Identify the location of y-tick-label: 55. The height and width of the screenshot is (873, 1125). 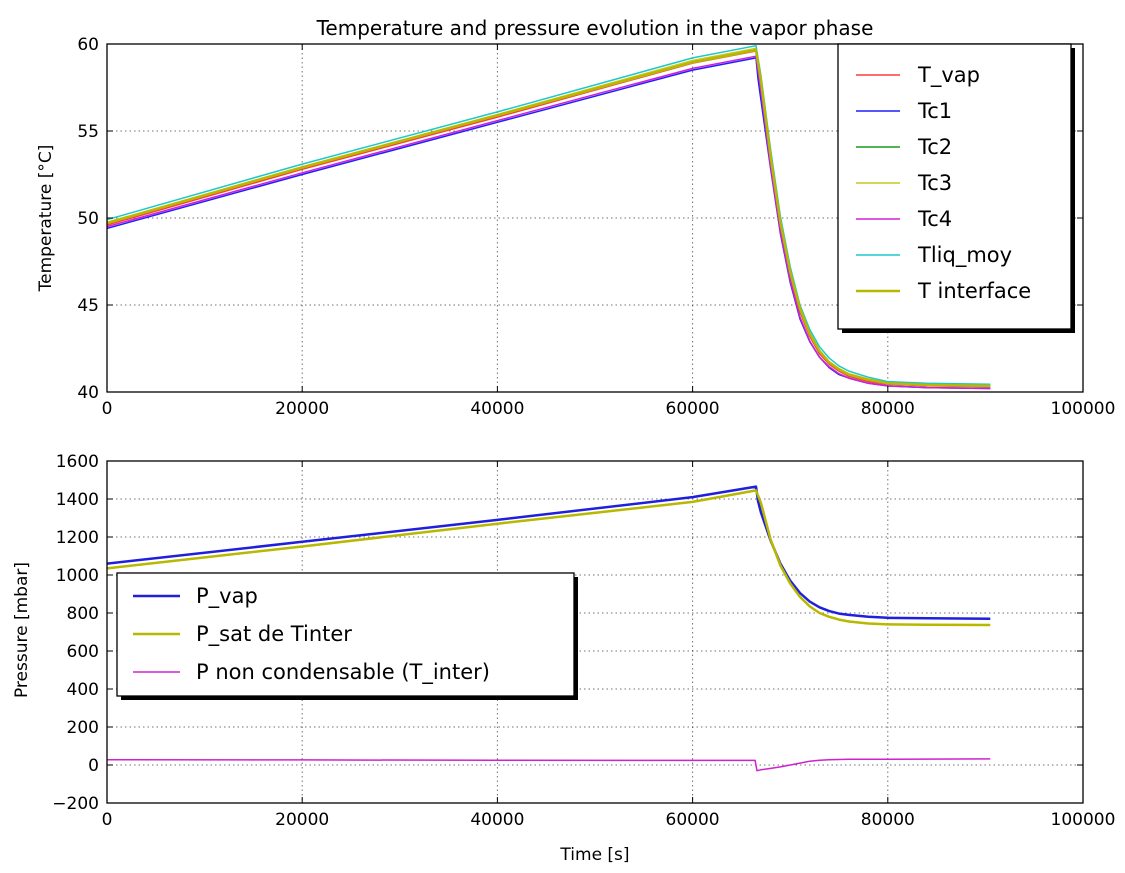
(88, 132).